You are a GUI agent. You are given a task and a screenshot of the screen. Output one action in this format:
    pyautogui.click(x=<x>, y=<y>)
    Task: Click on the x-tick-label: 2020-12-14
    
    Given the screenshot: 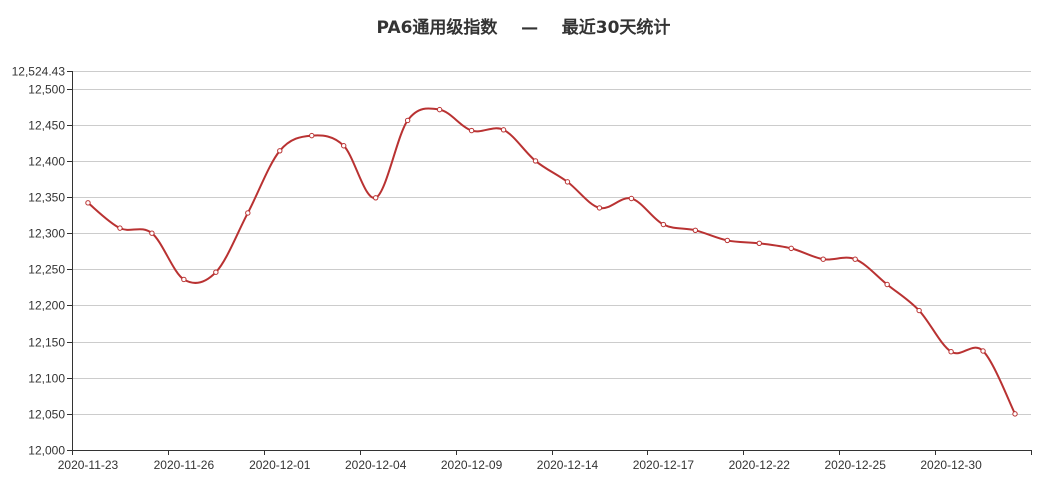 What is the action you would take?
    pyautogui.click(x=568, y=465)
    